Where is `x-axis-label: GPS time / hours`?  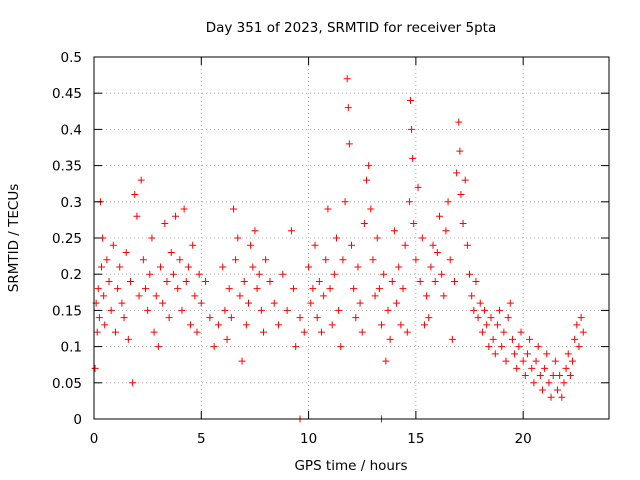 x-axis-label: GPS time / hours is located at coordinates (350, 466).